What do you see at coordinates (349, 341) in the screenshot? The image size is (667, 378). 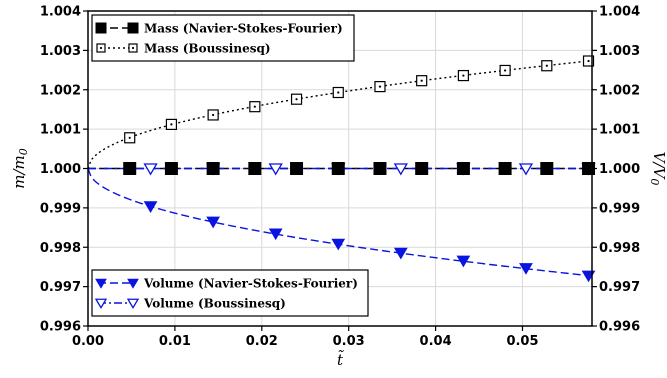 I see `x-tick-label-3: 0.03` at bounding box center [349, 341].